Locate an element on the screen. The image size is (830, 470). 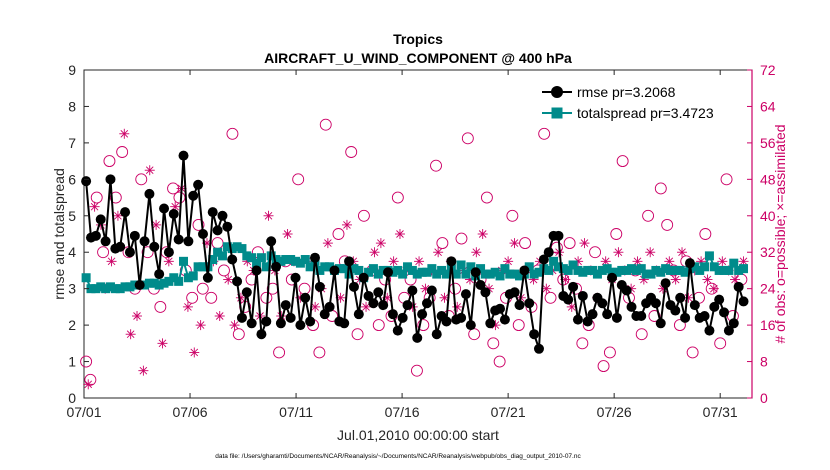
y-right-tick-label: 32 is located at coordinates (768, 252).